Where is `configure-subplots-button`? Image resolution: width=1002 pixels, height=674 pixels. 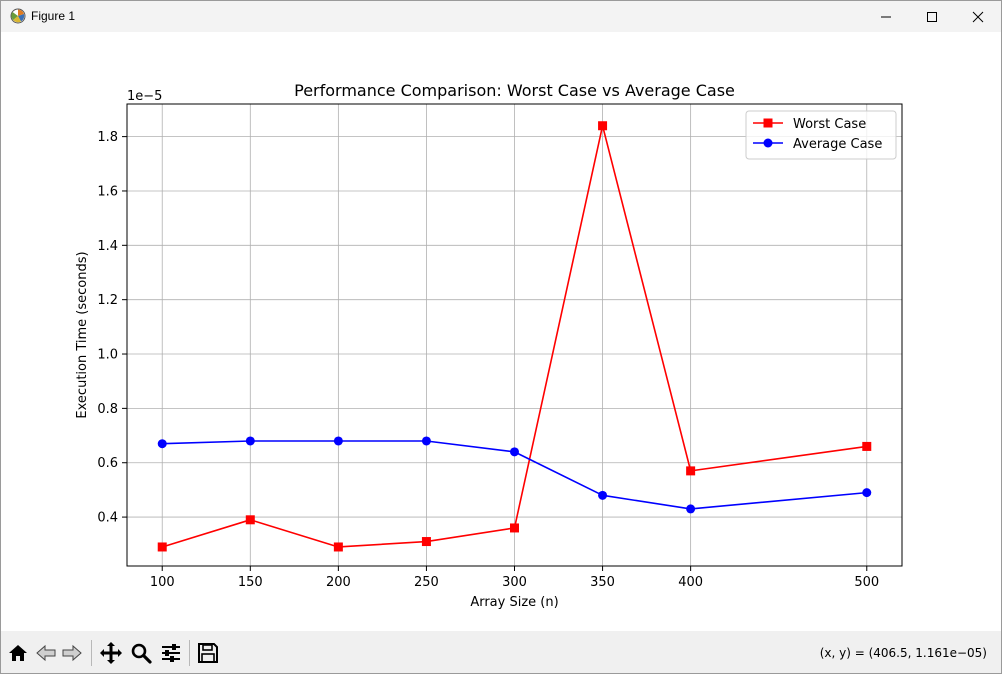
configure-subplots-button is located at coordinates (171, 653).